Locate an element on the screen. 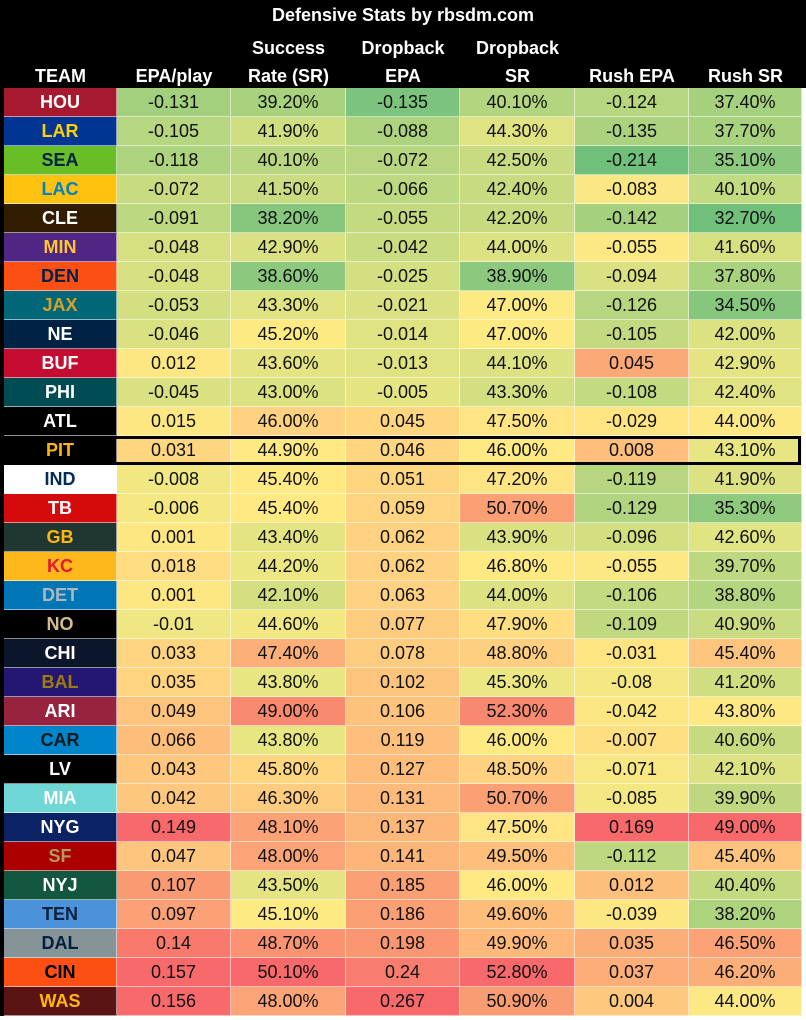  stat-cell: 40.40% is located at coordinates (745, 885).